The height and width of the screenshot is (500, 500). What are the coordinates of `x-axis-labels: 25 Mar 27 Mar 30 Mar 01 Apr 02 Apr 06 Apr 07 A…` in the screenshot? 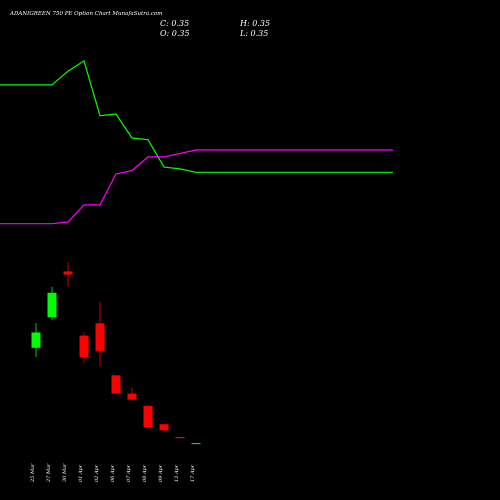 It's located at (113, 473).